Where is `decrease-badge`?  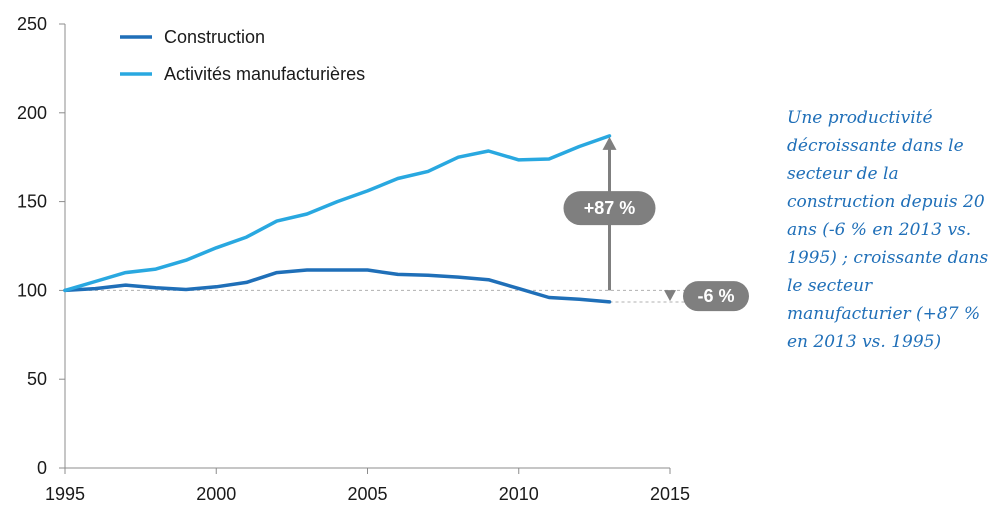 decrease-badge is located at coordinates (716, 296).